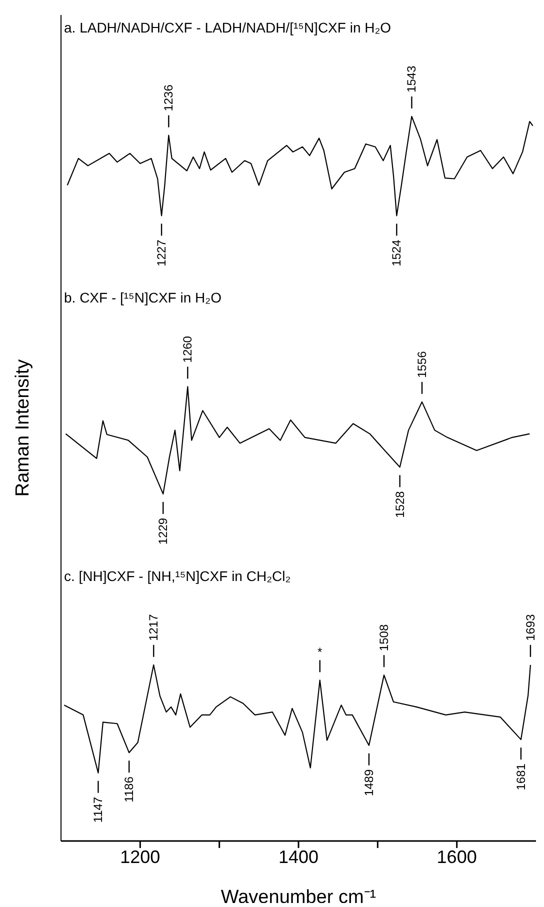 The image size is (544, 907). Describe the element at coordinates (129, 789) in the screenshot. I see `annotation: 1186` at that location.